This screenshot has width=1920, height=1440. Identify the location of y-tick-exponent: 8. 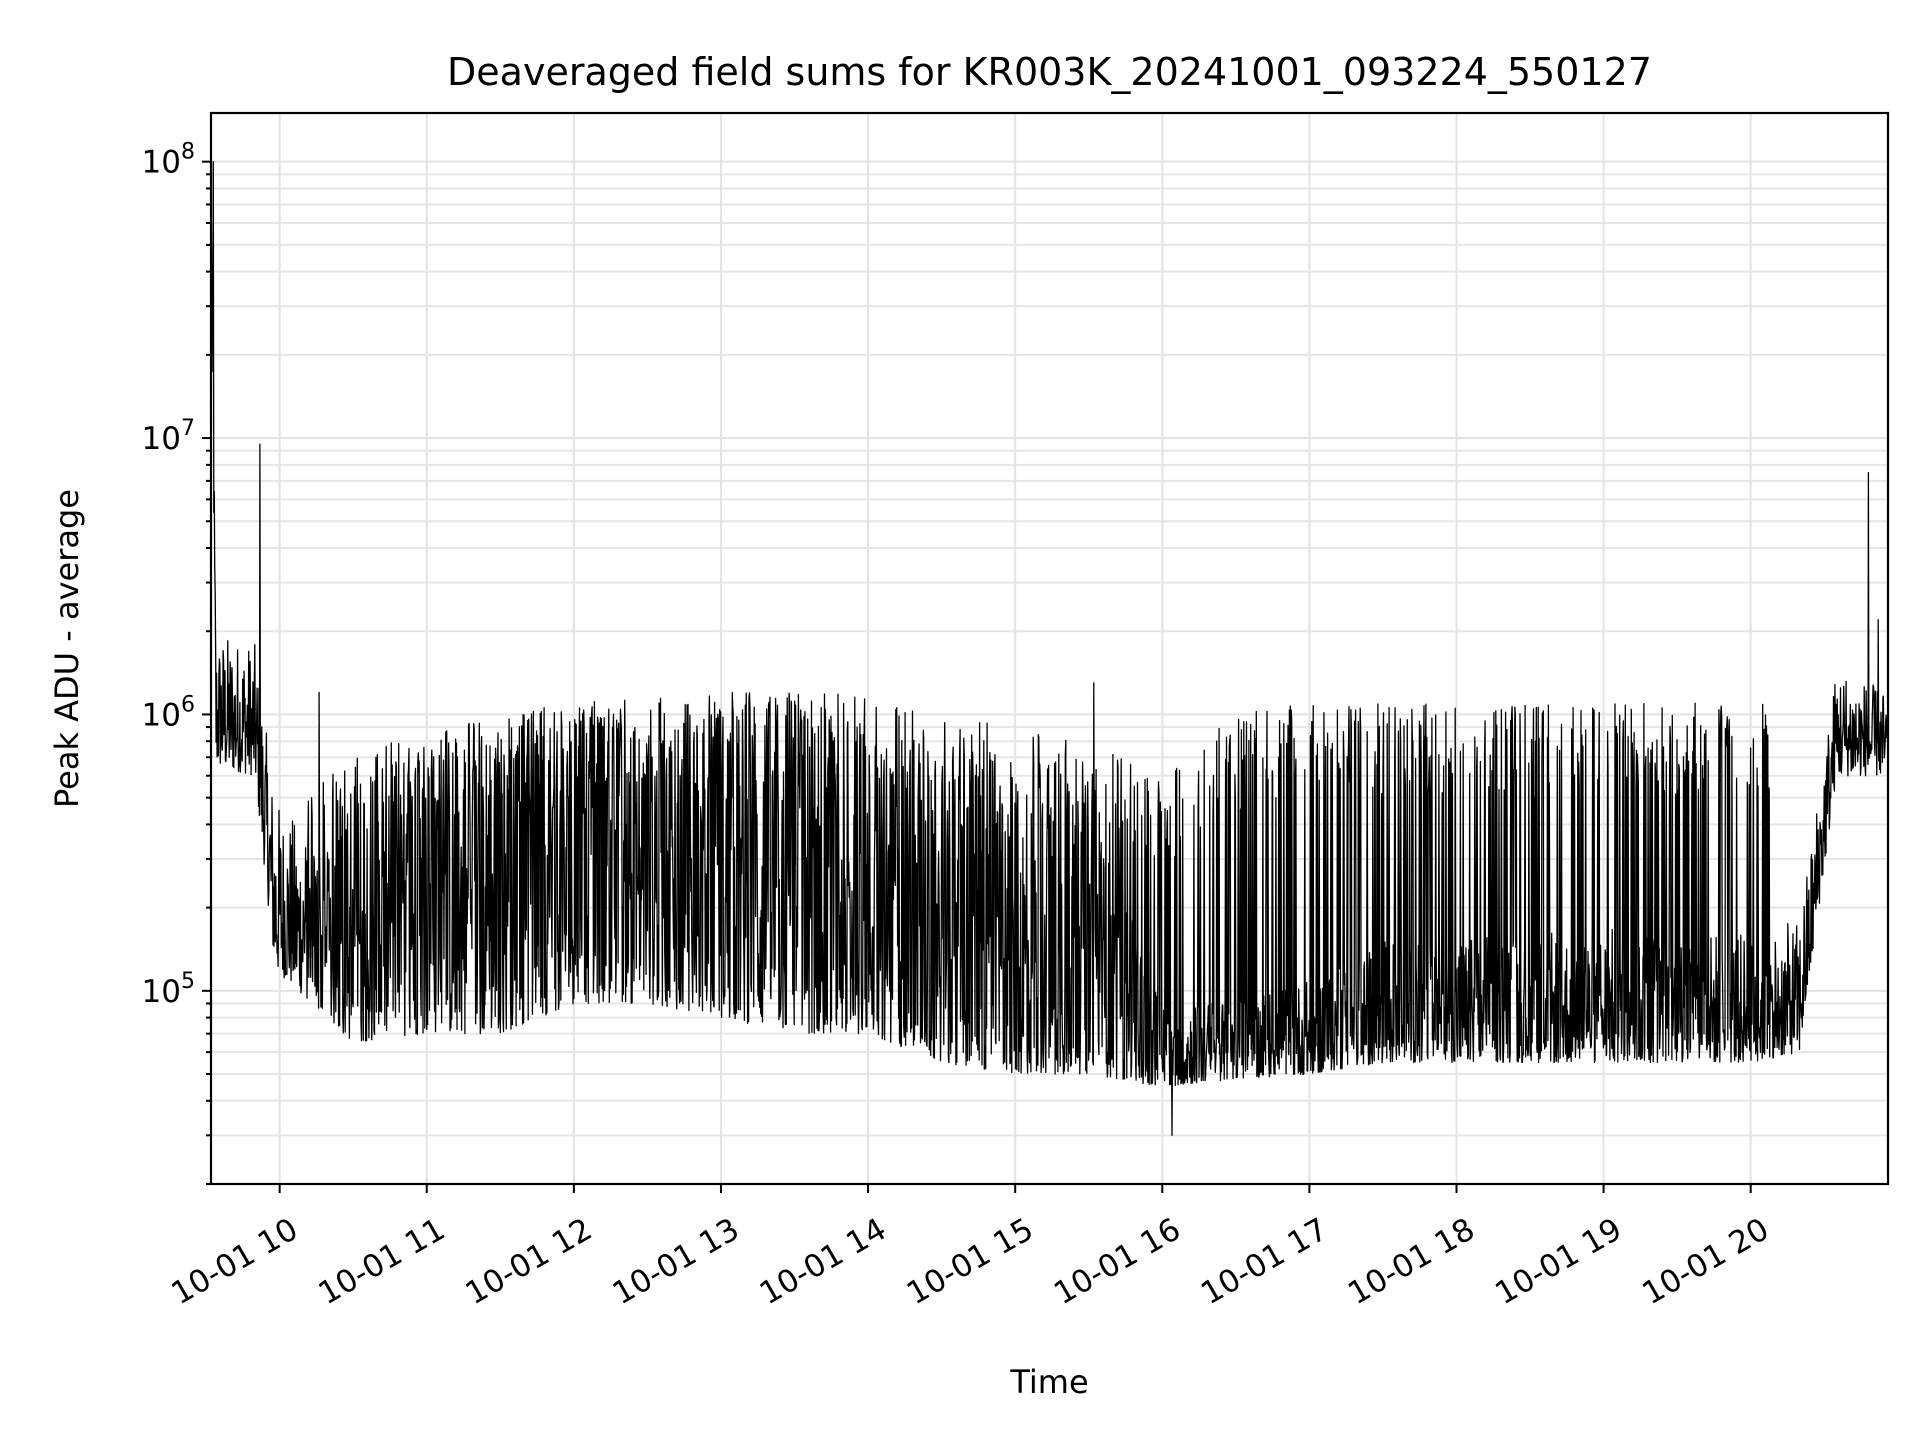
(188, 152).